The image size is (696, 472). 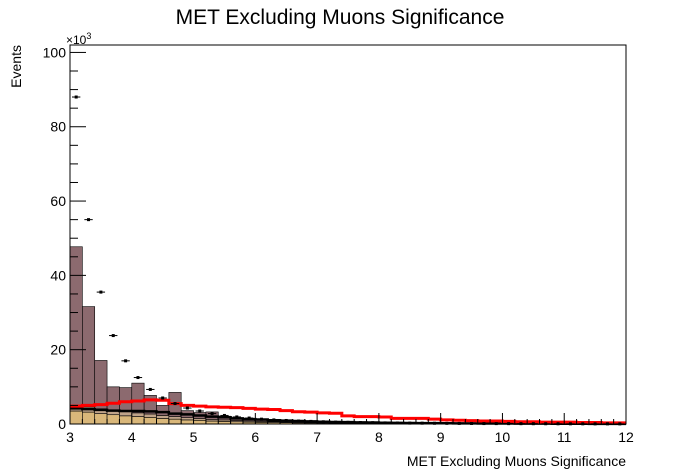 I want to click on histogram-bar-stack1-bin8, so click(x=163, y=421).